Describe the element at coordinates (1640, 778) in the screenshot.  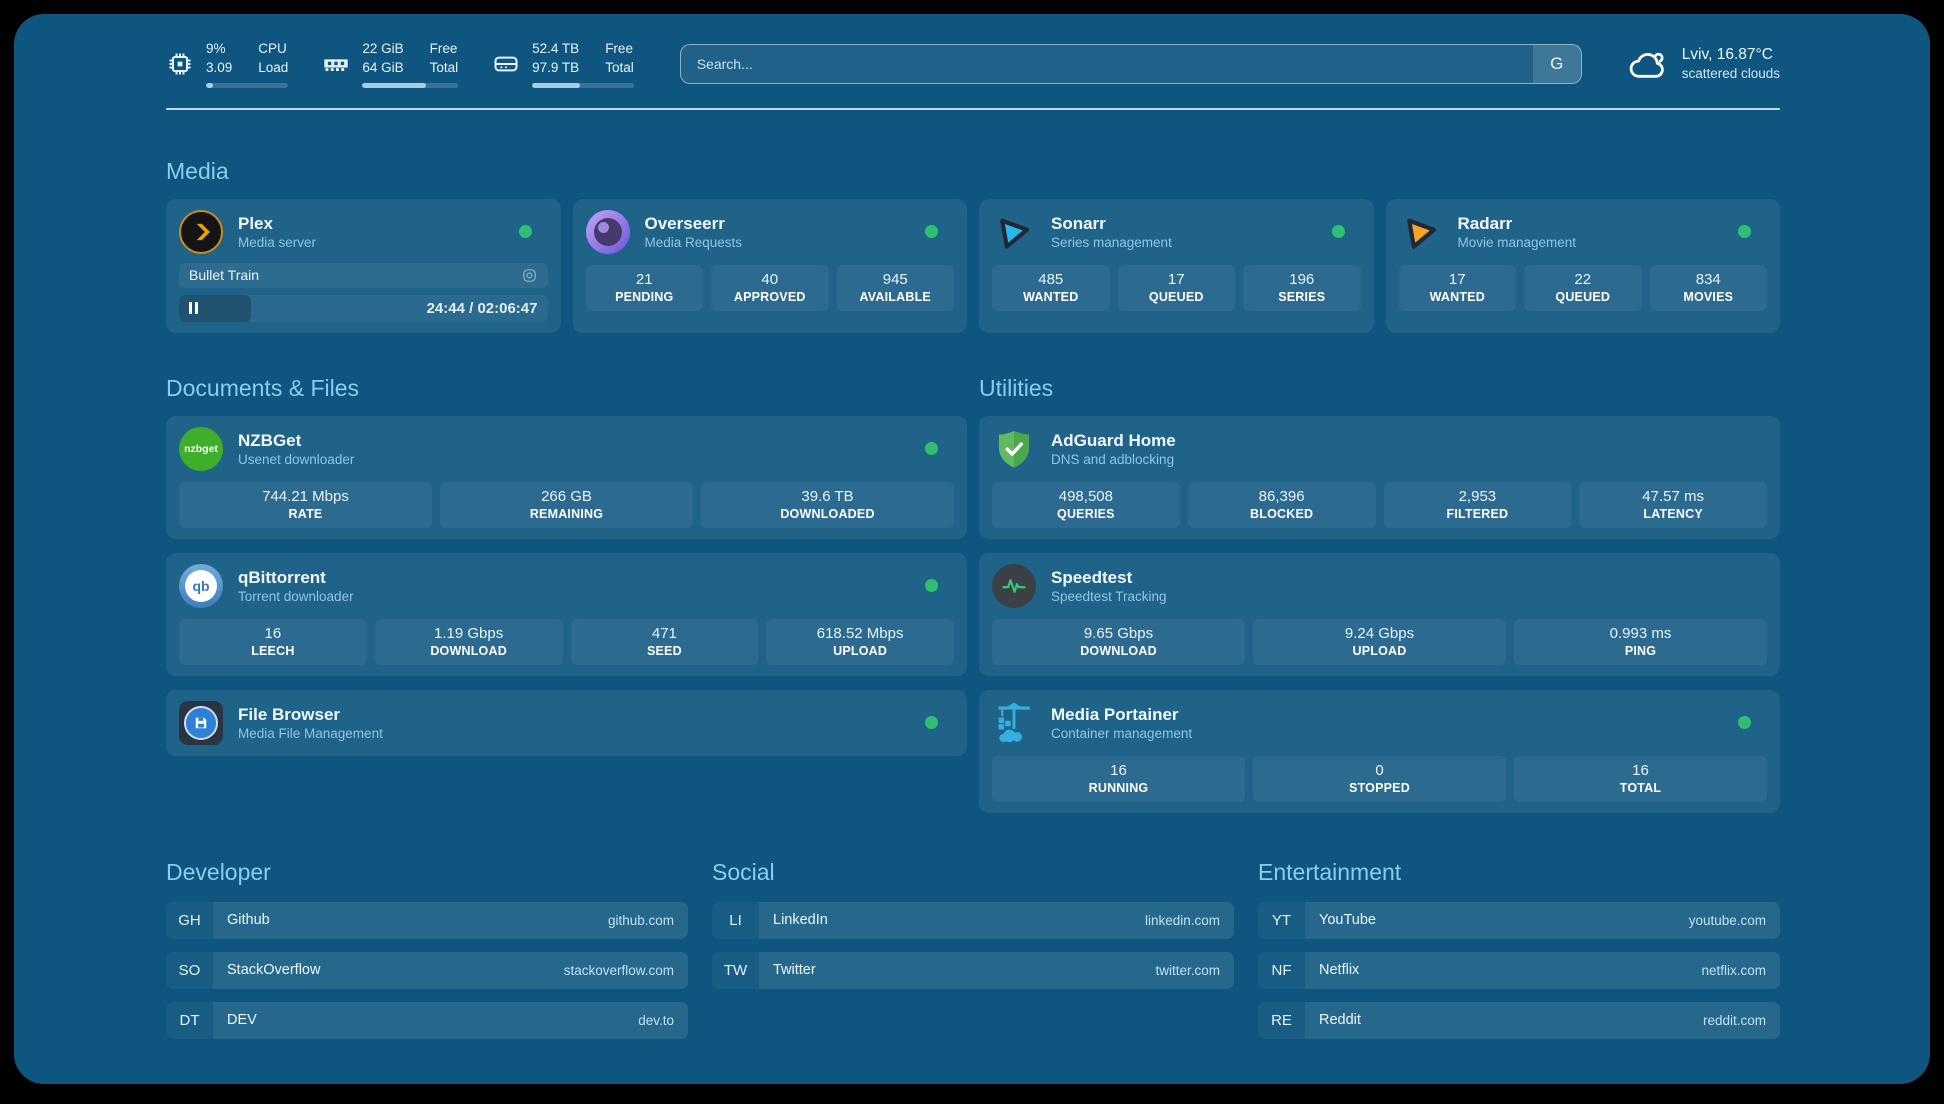
I see `stat-tile: 16 TOTAL` at that location.